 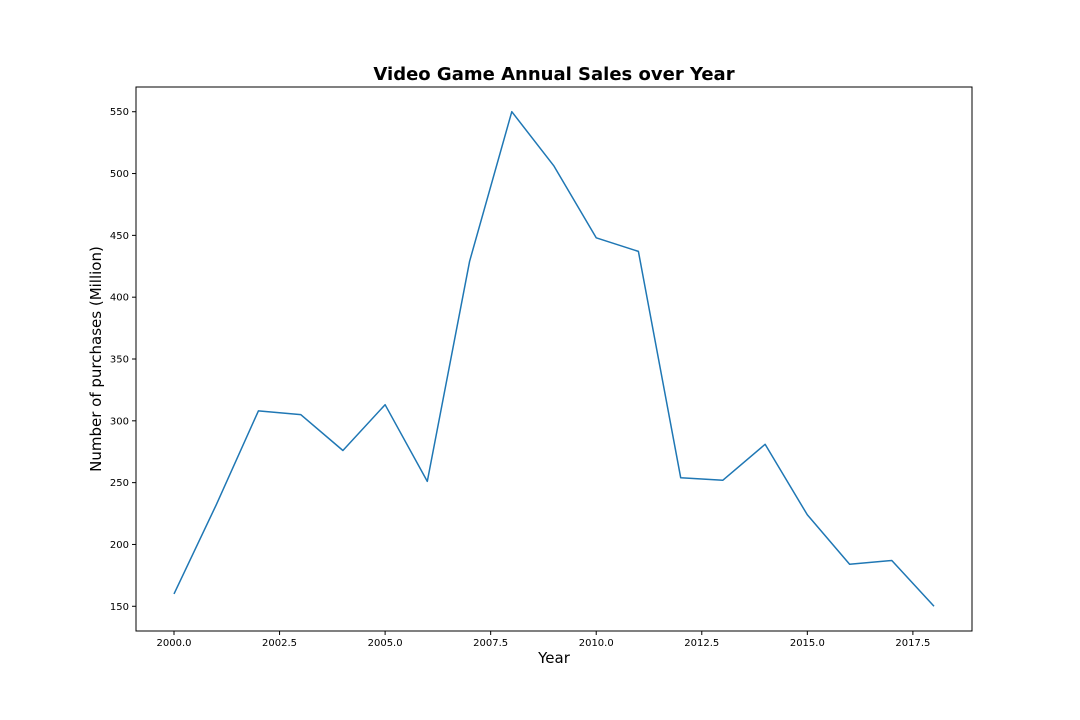 I want to click on y-tick-label: 550, so click(x=119, y=112).